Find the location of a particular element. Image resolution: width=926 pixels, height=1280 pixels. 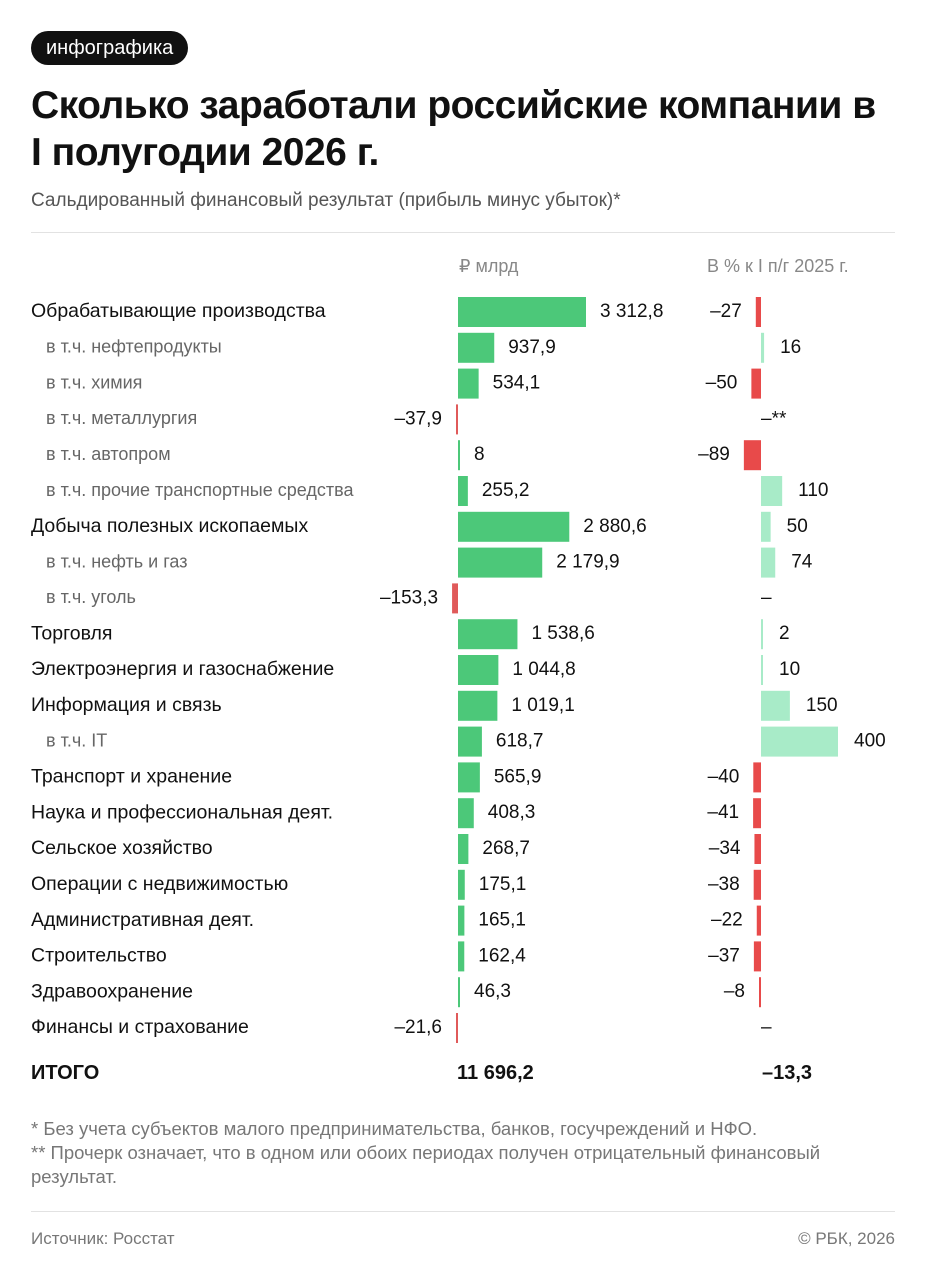

value-label: 937,9 is located at coordinates (532, 347).